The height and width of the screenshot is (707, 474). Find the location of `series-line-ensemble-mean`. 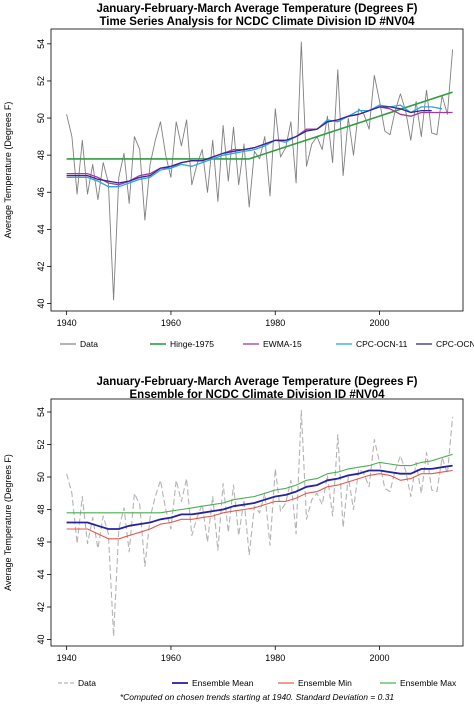

series-line-ensemble-mean is located at coordinates (259, 497).